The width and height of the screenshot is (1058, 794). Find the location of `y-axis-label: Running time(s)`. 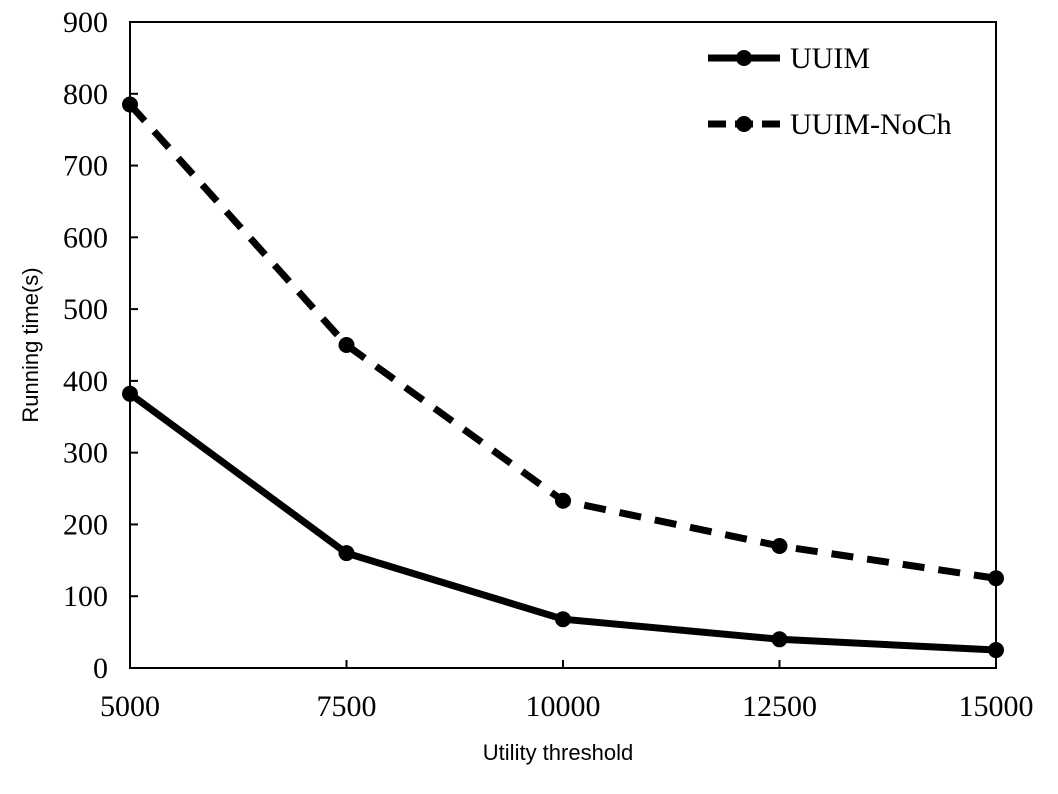

y-axis-label: Running time(s) is located at coordinates (30, 344).